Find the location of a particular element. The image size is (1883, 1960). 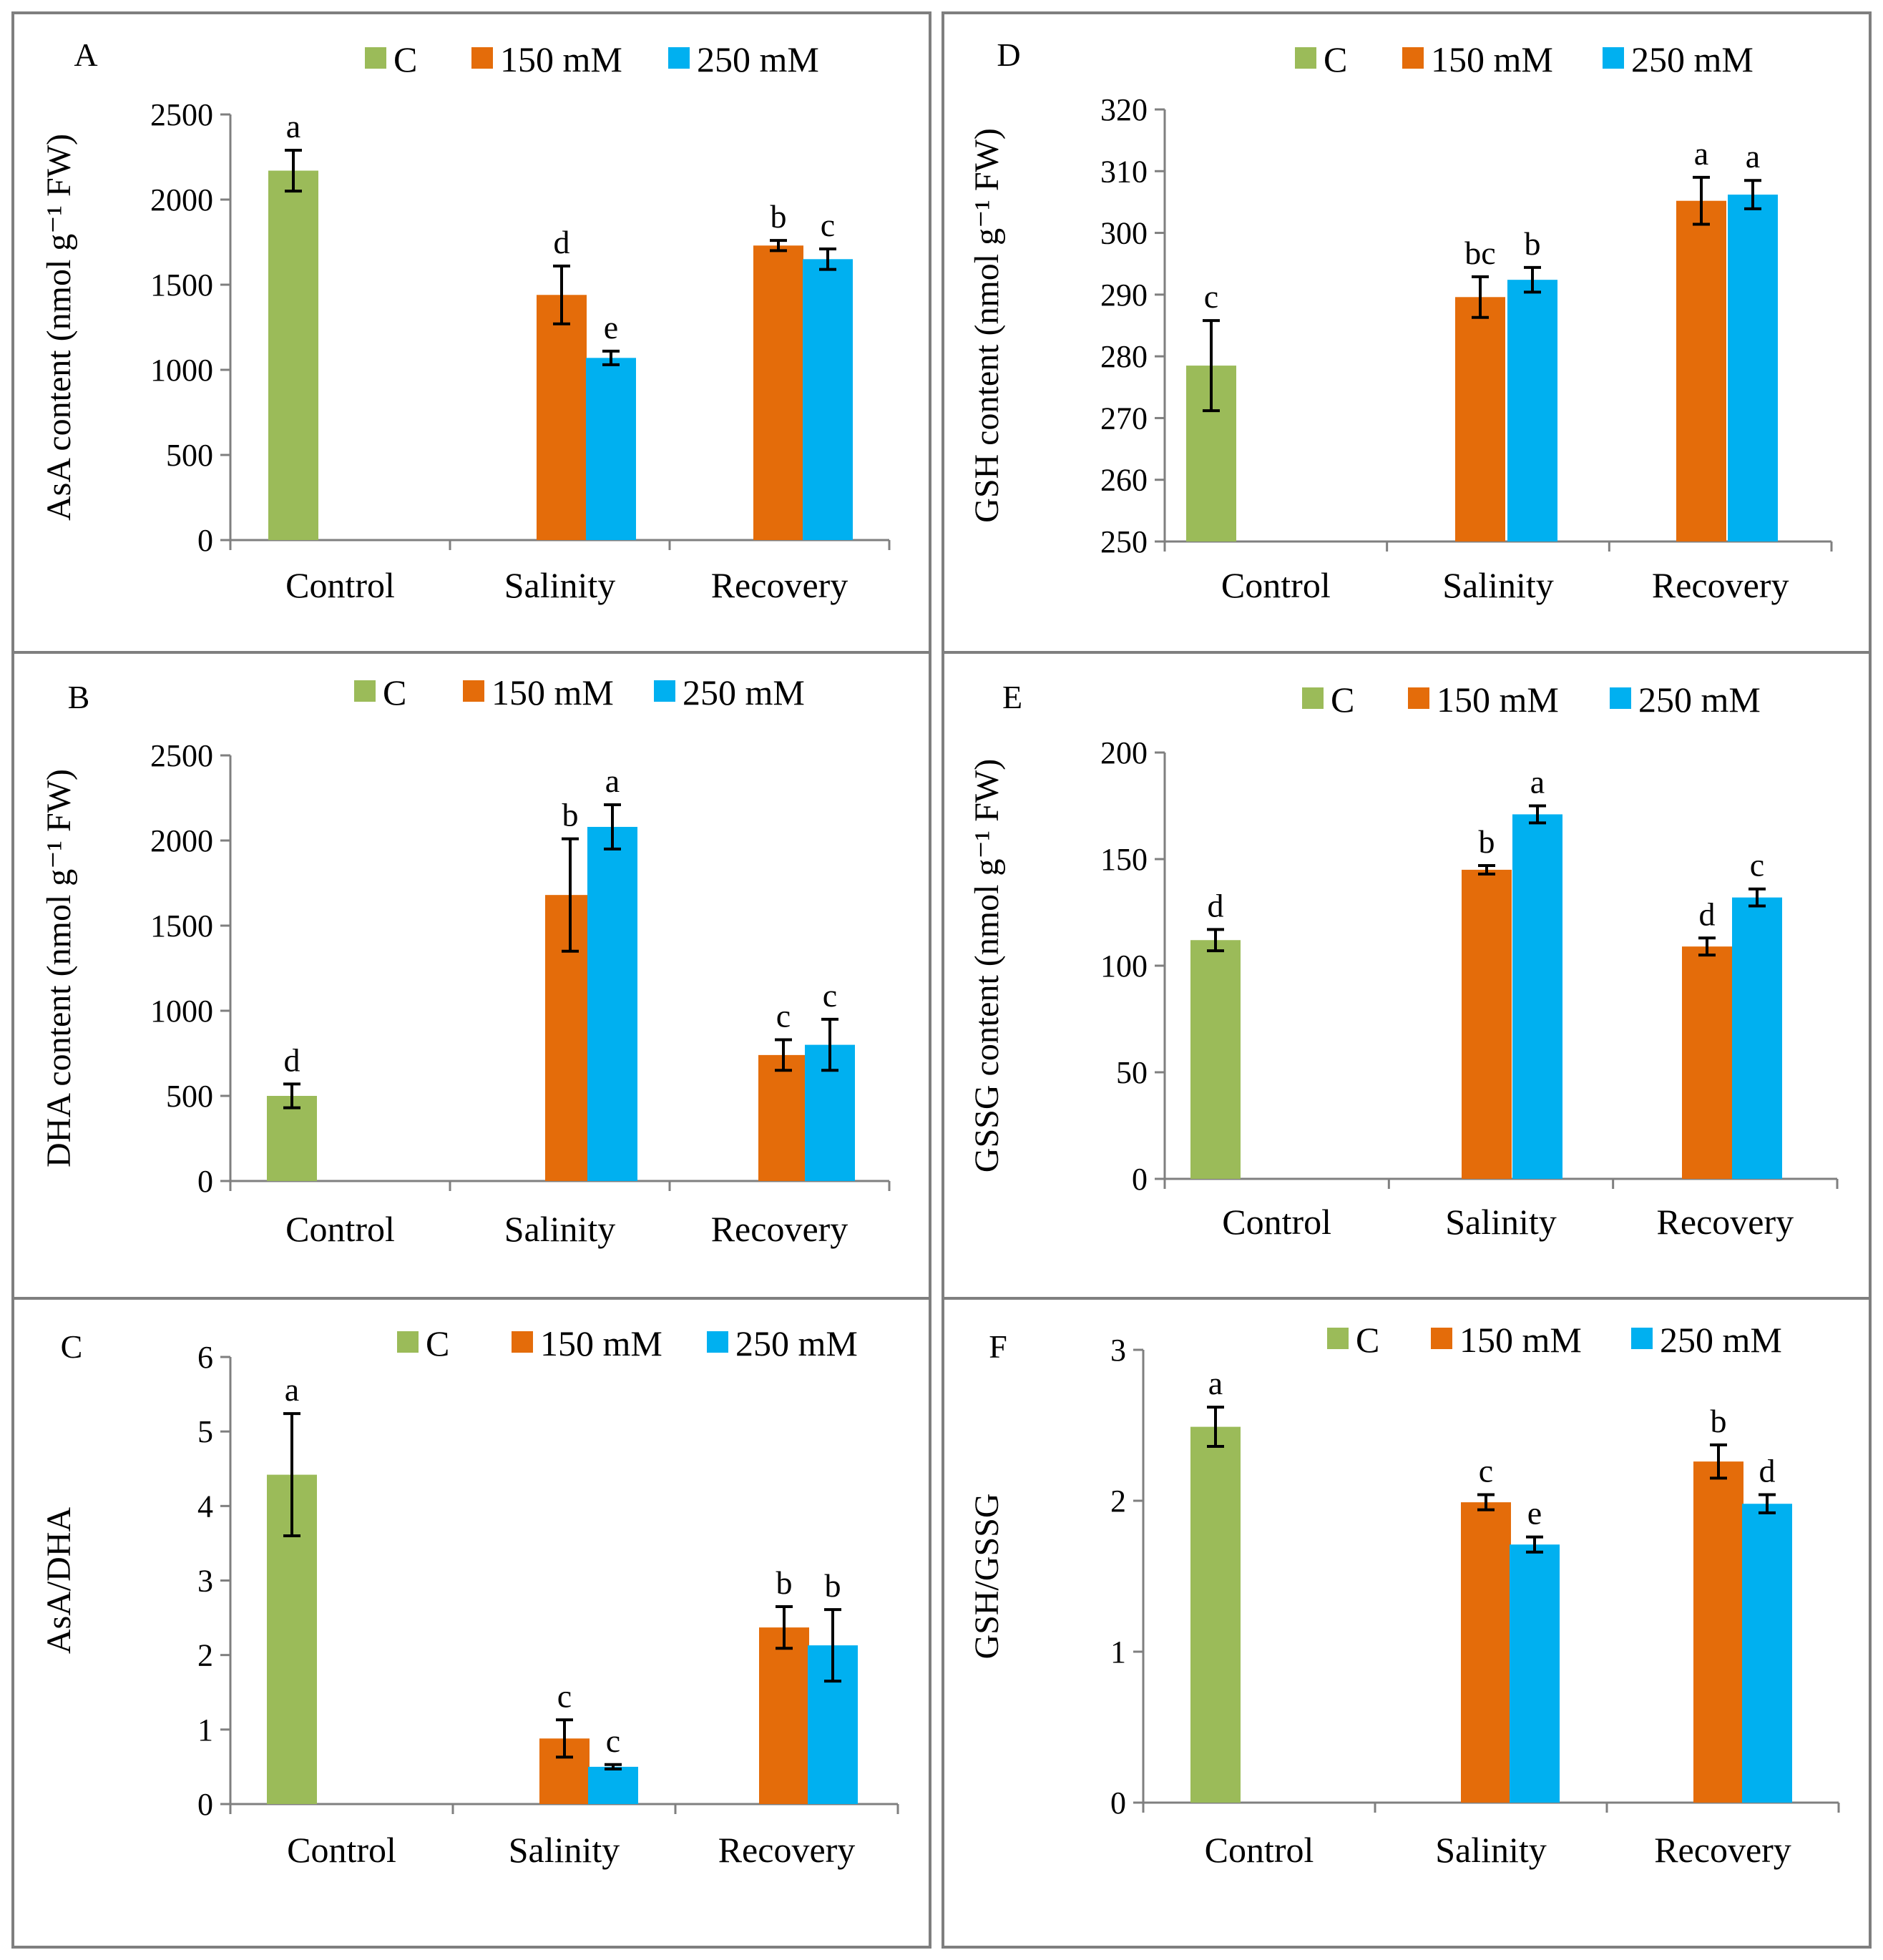

y-tick-label: 1000 is located at coordinates (181, 371).